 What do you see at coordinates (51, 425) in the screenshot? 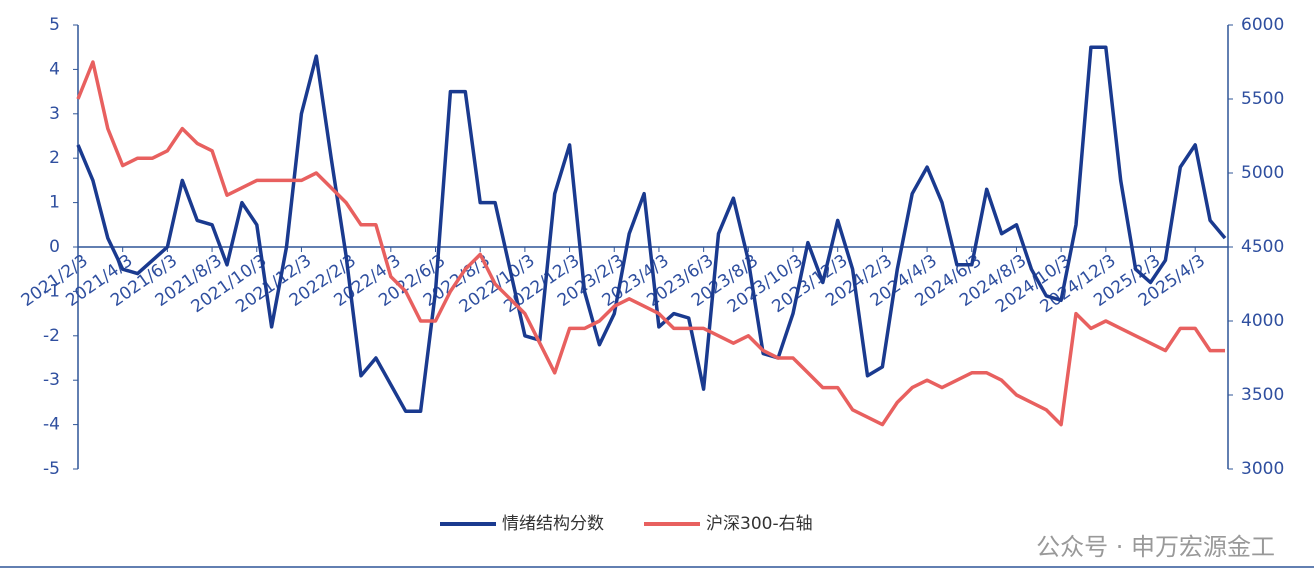
I see `y-tick-label: -4` at bounding box center [51, 425].